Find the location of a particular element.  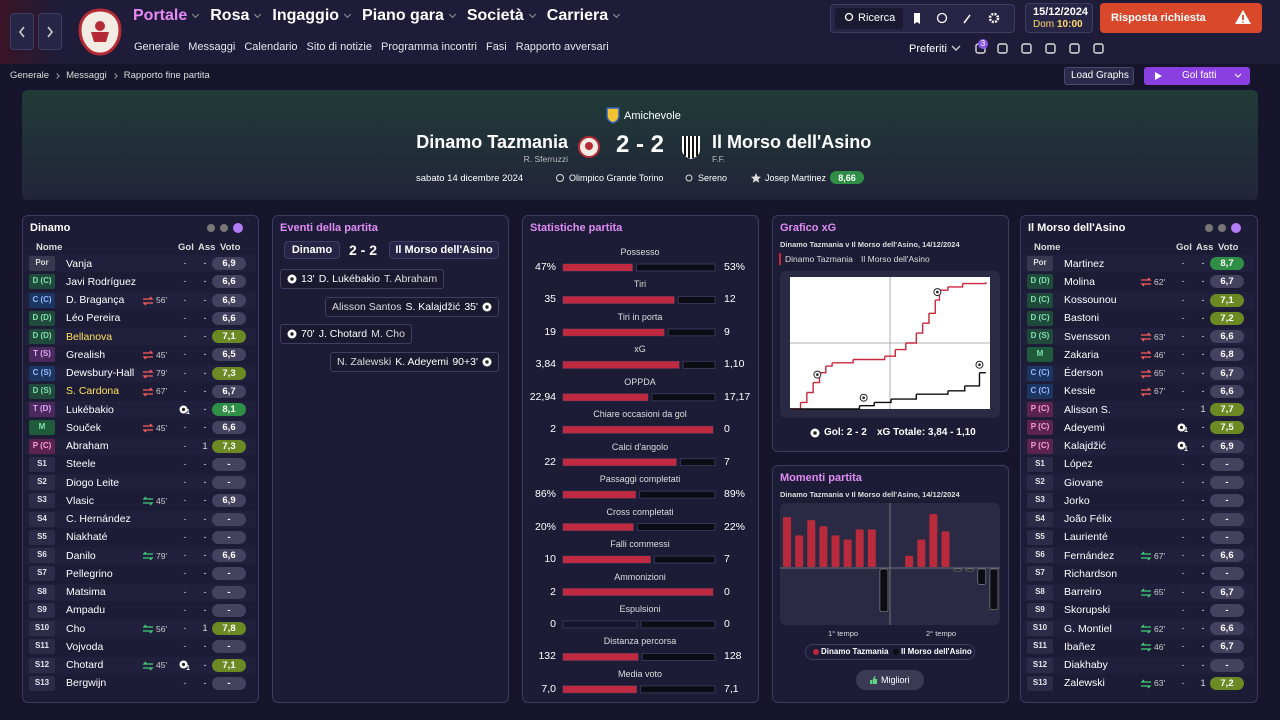

best-button is located at coordinates (890, 680).